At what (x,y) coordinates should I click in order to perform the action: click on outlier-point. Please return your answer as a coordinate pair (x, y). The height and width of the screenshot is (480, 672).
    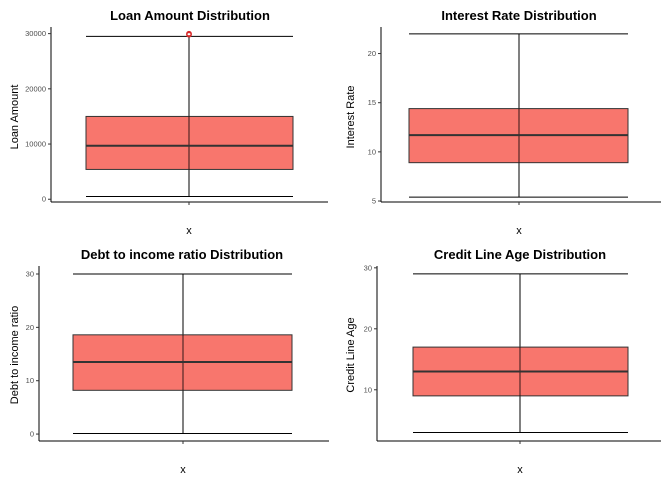
    Looking at the image, I should click on (189, 33).